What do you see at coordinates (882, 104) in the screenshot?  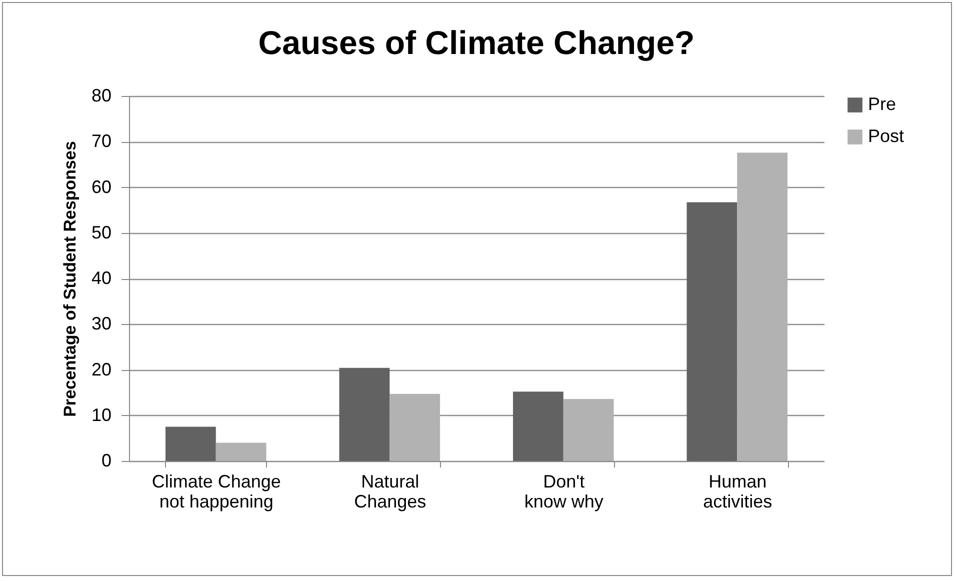 I see `legend-label: Pre` at bounding box center [882, 104].